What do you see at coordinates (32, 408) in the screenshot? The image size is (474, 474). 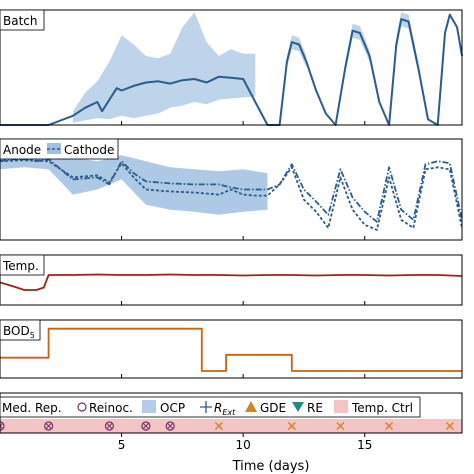 I see `legend-label-med-rep: Med. Rep.` at bounding box center [32, 408].